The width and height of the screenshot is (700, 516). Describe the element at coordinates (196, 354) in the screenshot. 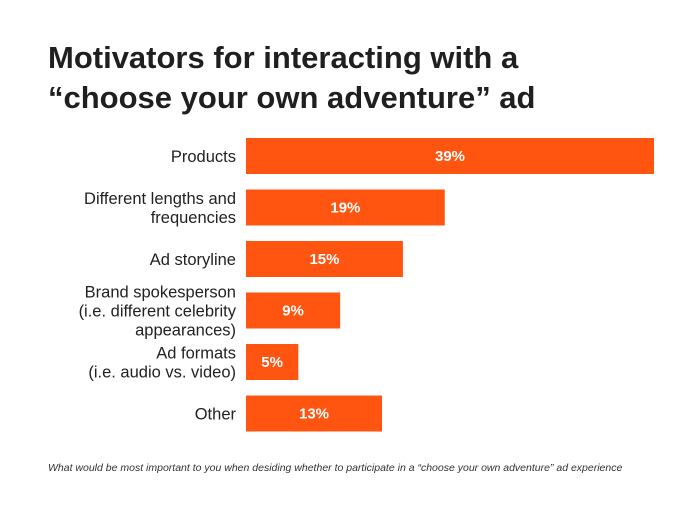

I see `category-label-4-line-0: Ad formats` at that location.